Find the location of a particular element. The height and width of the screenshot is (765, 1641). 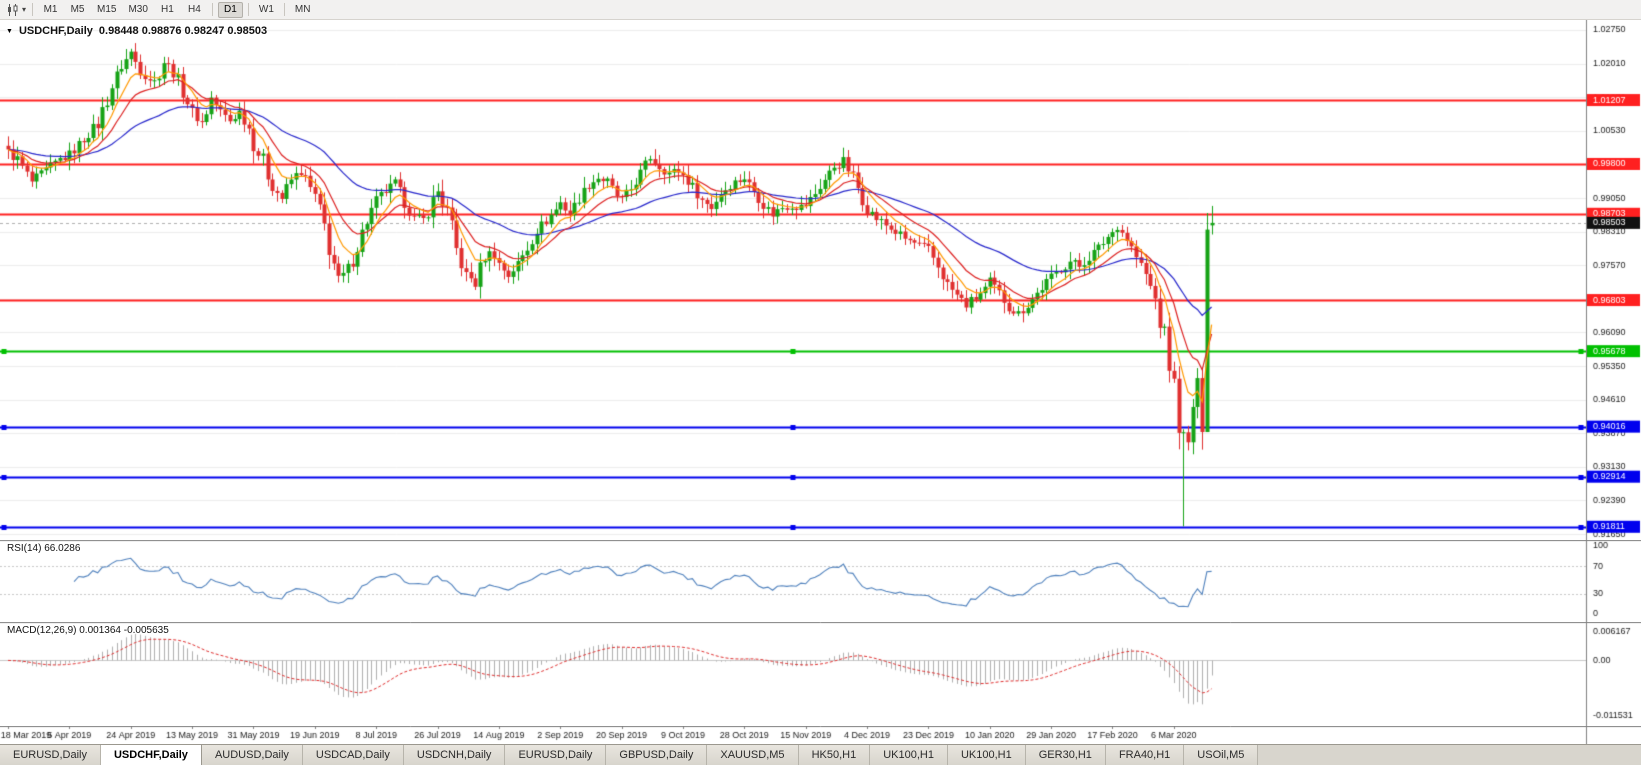

timeframe-button-m30: M30 is located at coordinates (138, 9).